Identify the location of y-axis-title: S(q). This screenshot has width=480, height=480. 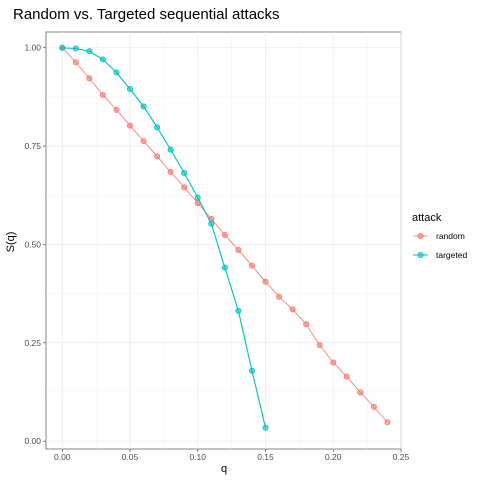
(11, 242).